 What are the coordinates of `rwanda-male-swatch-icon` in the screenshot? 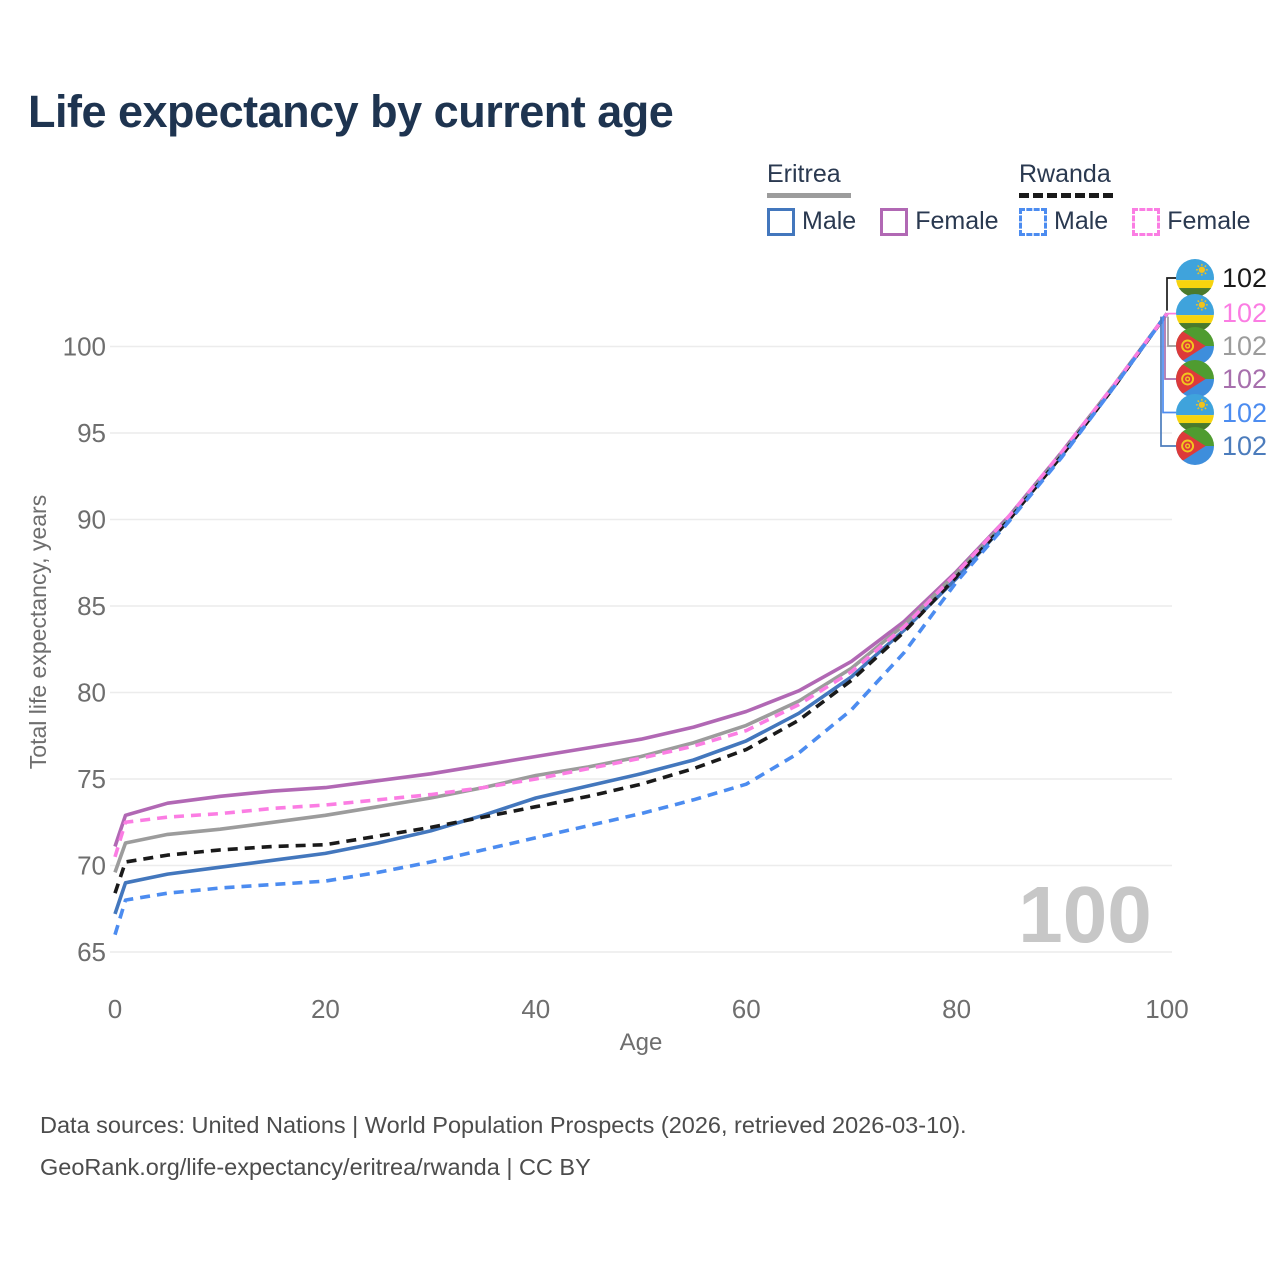 It's located at (1033, 221).